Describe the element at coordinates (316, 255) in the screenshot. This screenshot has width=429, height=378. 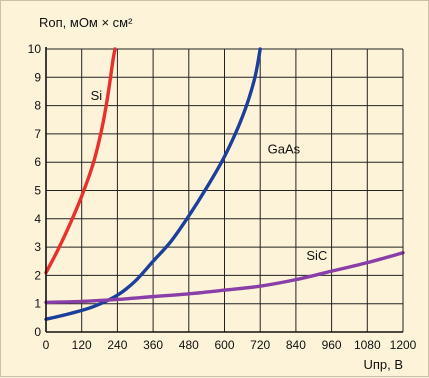
I see `series-label: SiC` at that location.